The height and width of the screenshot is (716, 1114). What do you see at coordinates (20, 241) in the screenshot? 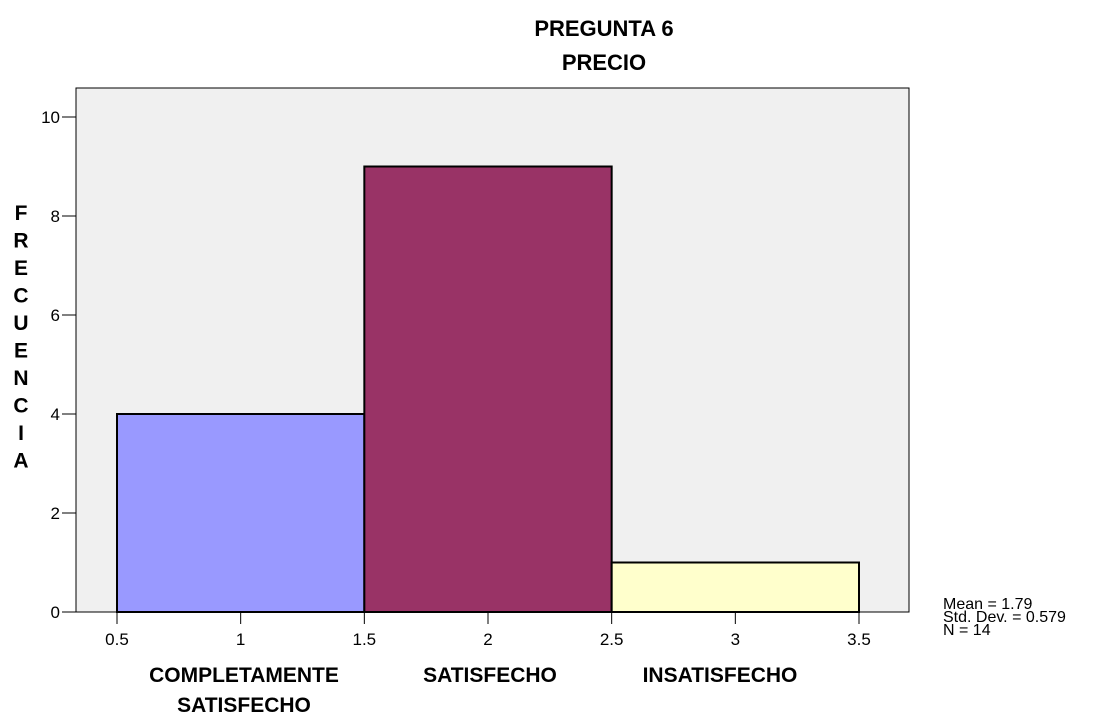
I see `y-axis-label-letter-2: R` at bounding box center [20, 241].